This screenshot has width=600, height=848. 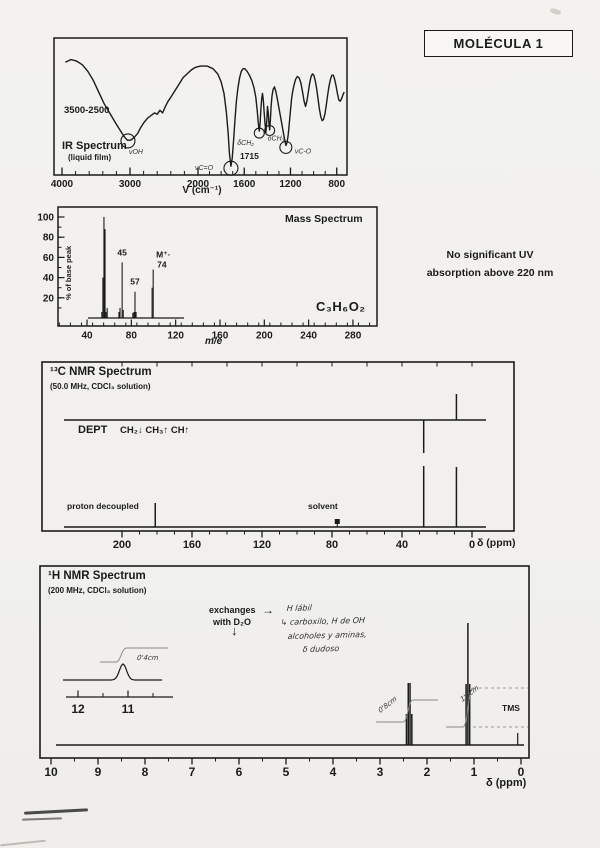 I want to click on inset-integral-label: 0'4cm, so click(x=147, y=658).